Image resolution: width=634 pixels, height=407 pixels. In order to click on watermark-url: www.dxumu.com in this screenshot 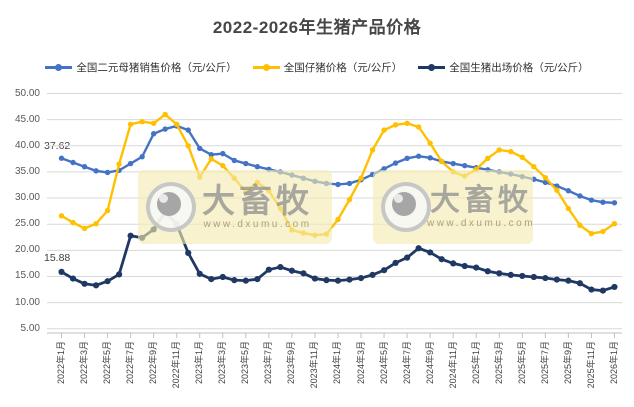, I will do `click(257, 224)`.